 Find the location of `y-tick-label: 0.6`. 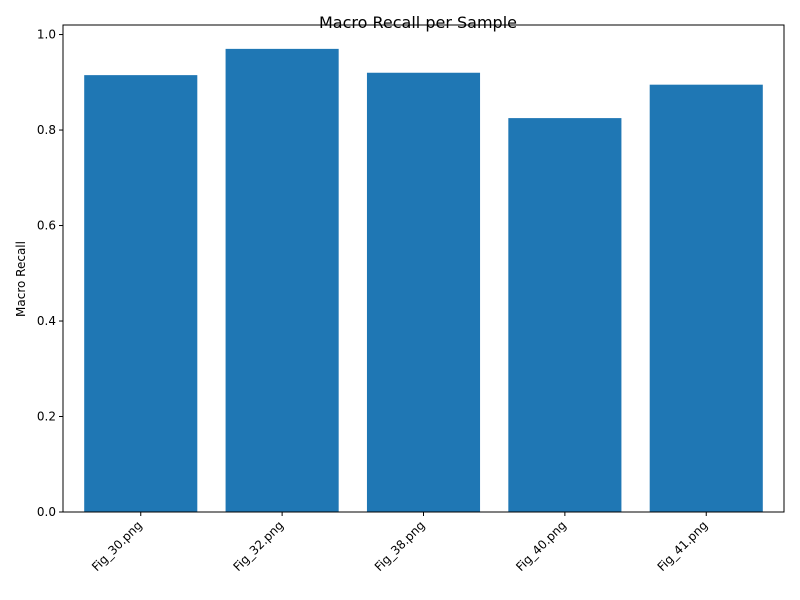

y-tick-label: 0.6 is located at coordinates (46, 226).